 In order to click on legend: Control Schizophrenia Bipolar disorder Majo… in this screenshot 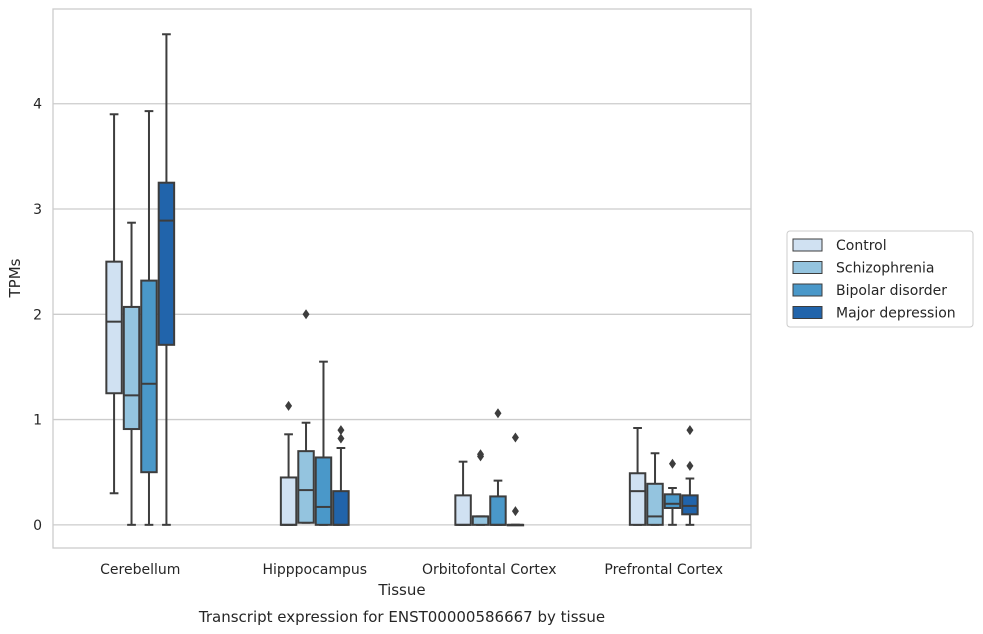, I will do `click(880, 279)`.